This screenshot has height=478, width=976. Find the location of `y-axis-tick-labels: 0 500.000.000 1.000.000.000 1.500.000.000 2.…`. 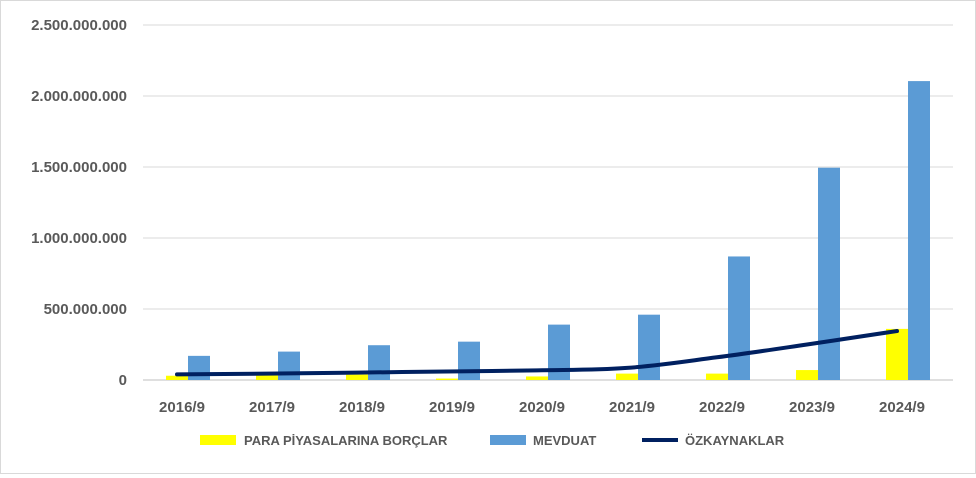

y-axis-tick-labels: 0 500.000.000 1.000.000.000 1.500.000.000 2.… is located at coordinates (79, 203).